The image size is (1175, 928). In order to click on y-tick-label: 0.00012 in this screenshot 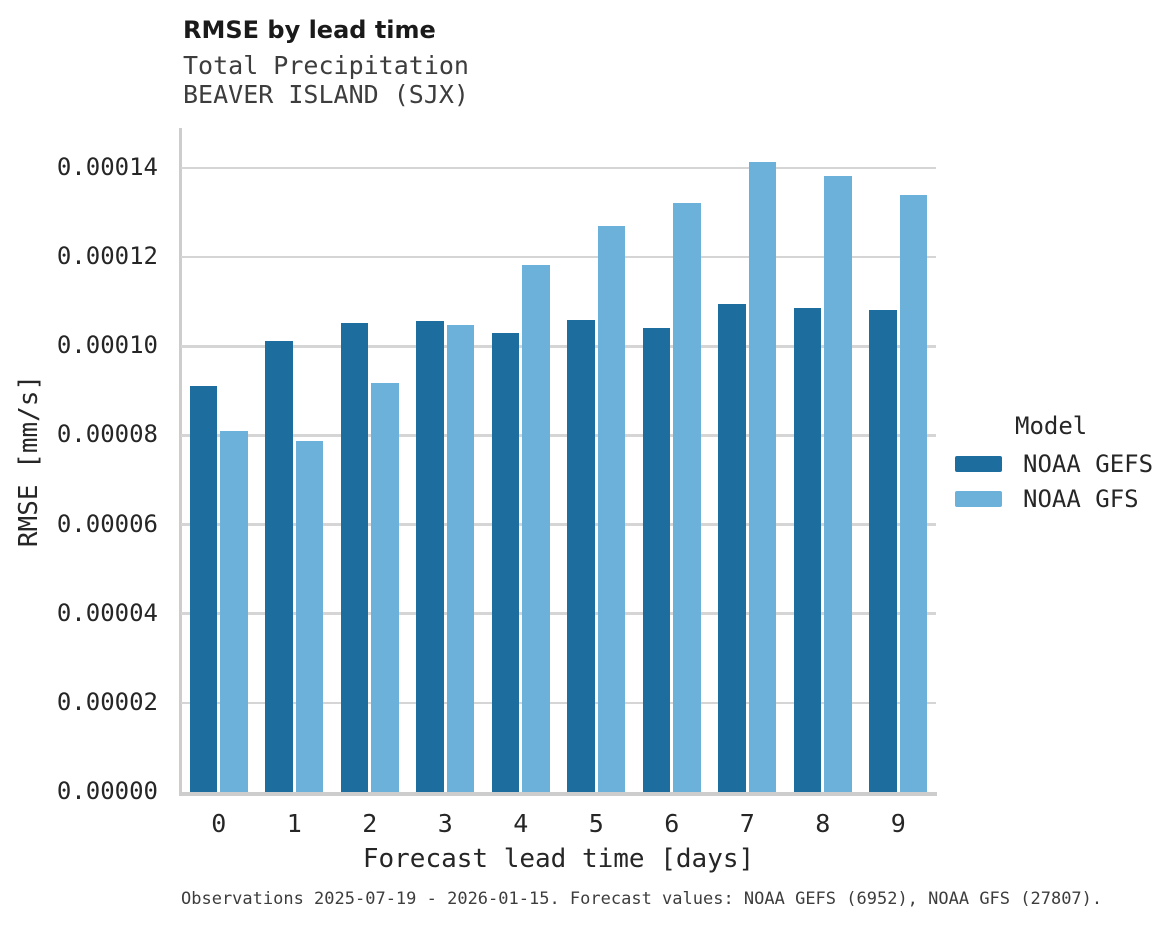, I will do `click(107, 256)`.